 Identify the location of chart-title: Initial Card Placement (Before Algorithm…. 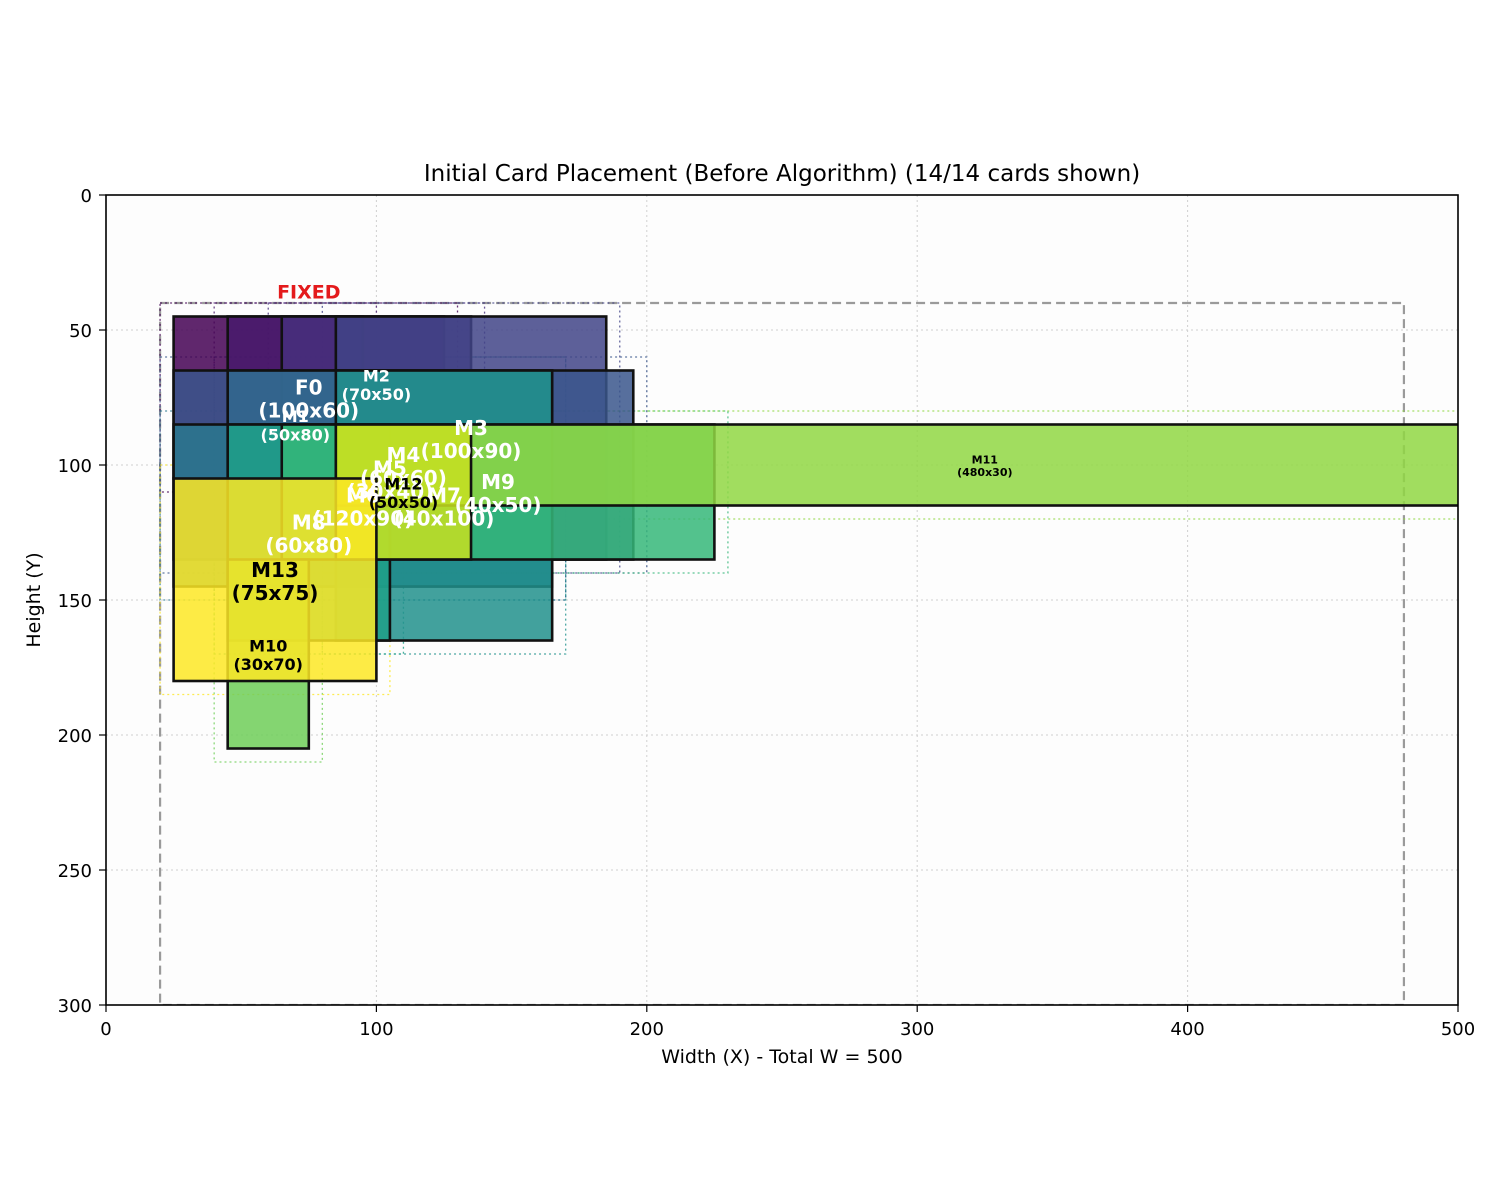
(782, 174).